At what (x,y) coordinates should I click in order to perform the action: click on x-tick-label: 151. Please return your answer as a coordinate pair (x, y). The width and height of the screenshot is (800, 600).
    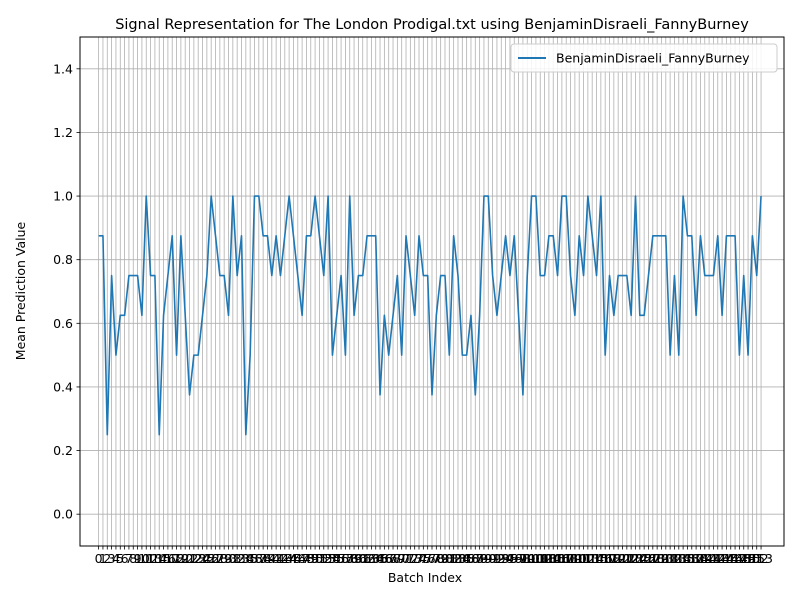
    Looking at the image, I should click on (752, 558).